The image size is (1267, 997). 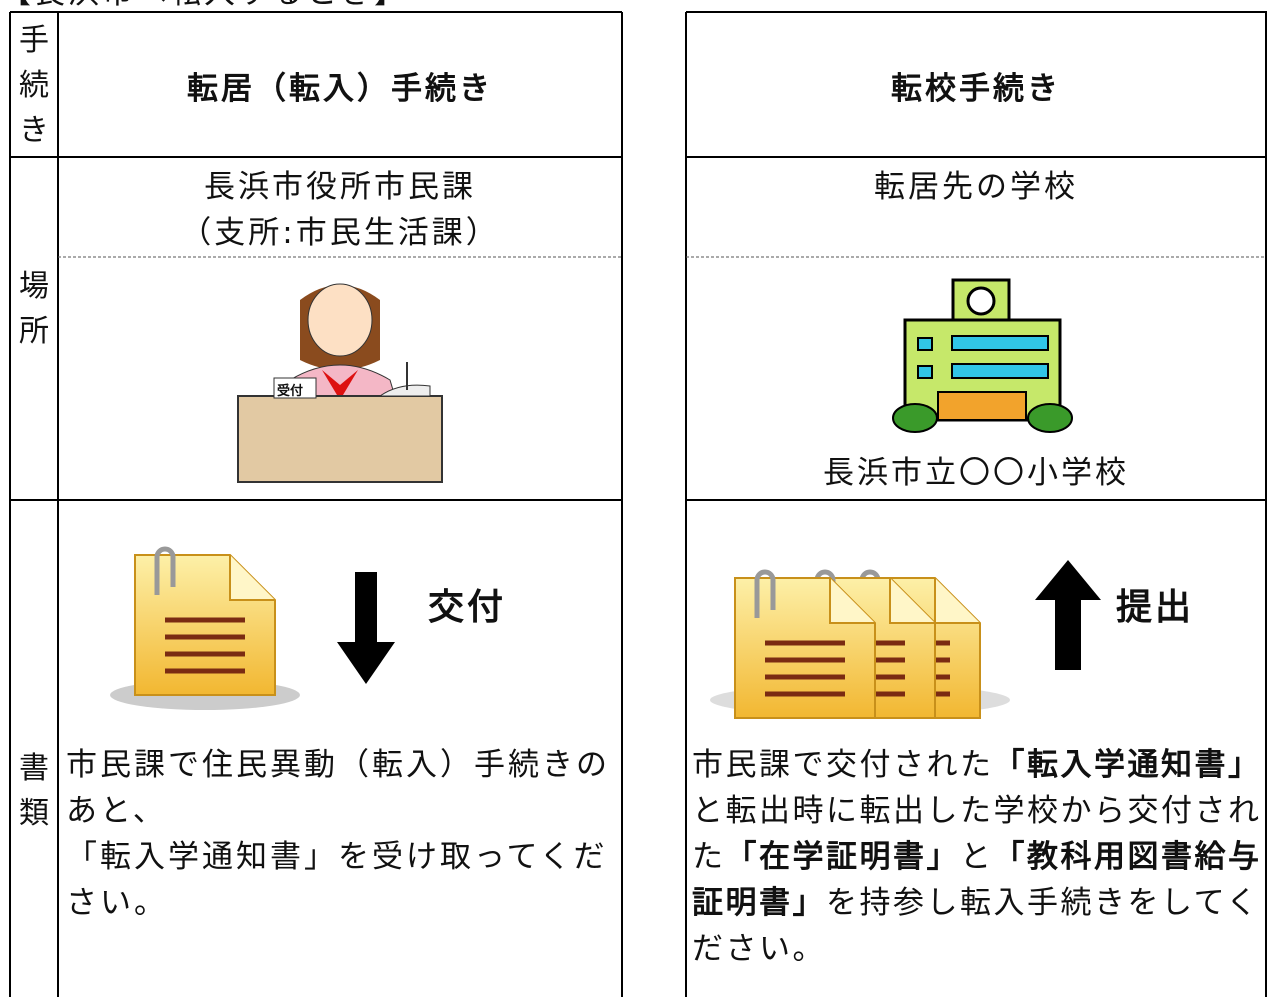 What do you see at coordinates (338, 788) in the screenshot?
I see `paragraph: 市民課で住民異動（転入）手続きのあと、` at bounding box center [338, 788].